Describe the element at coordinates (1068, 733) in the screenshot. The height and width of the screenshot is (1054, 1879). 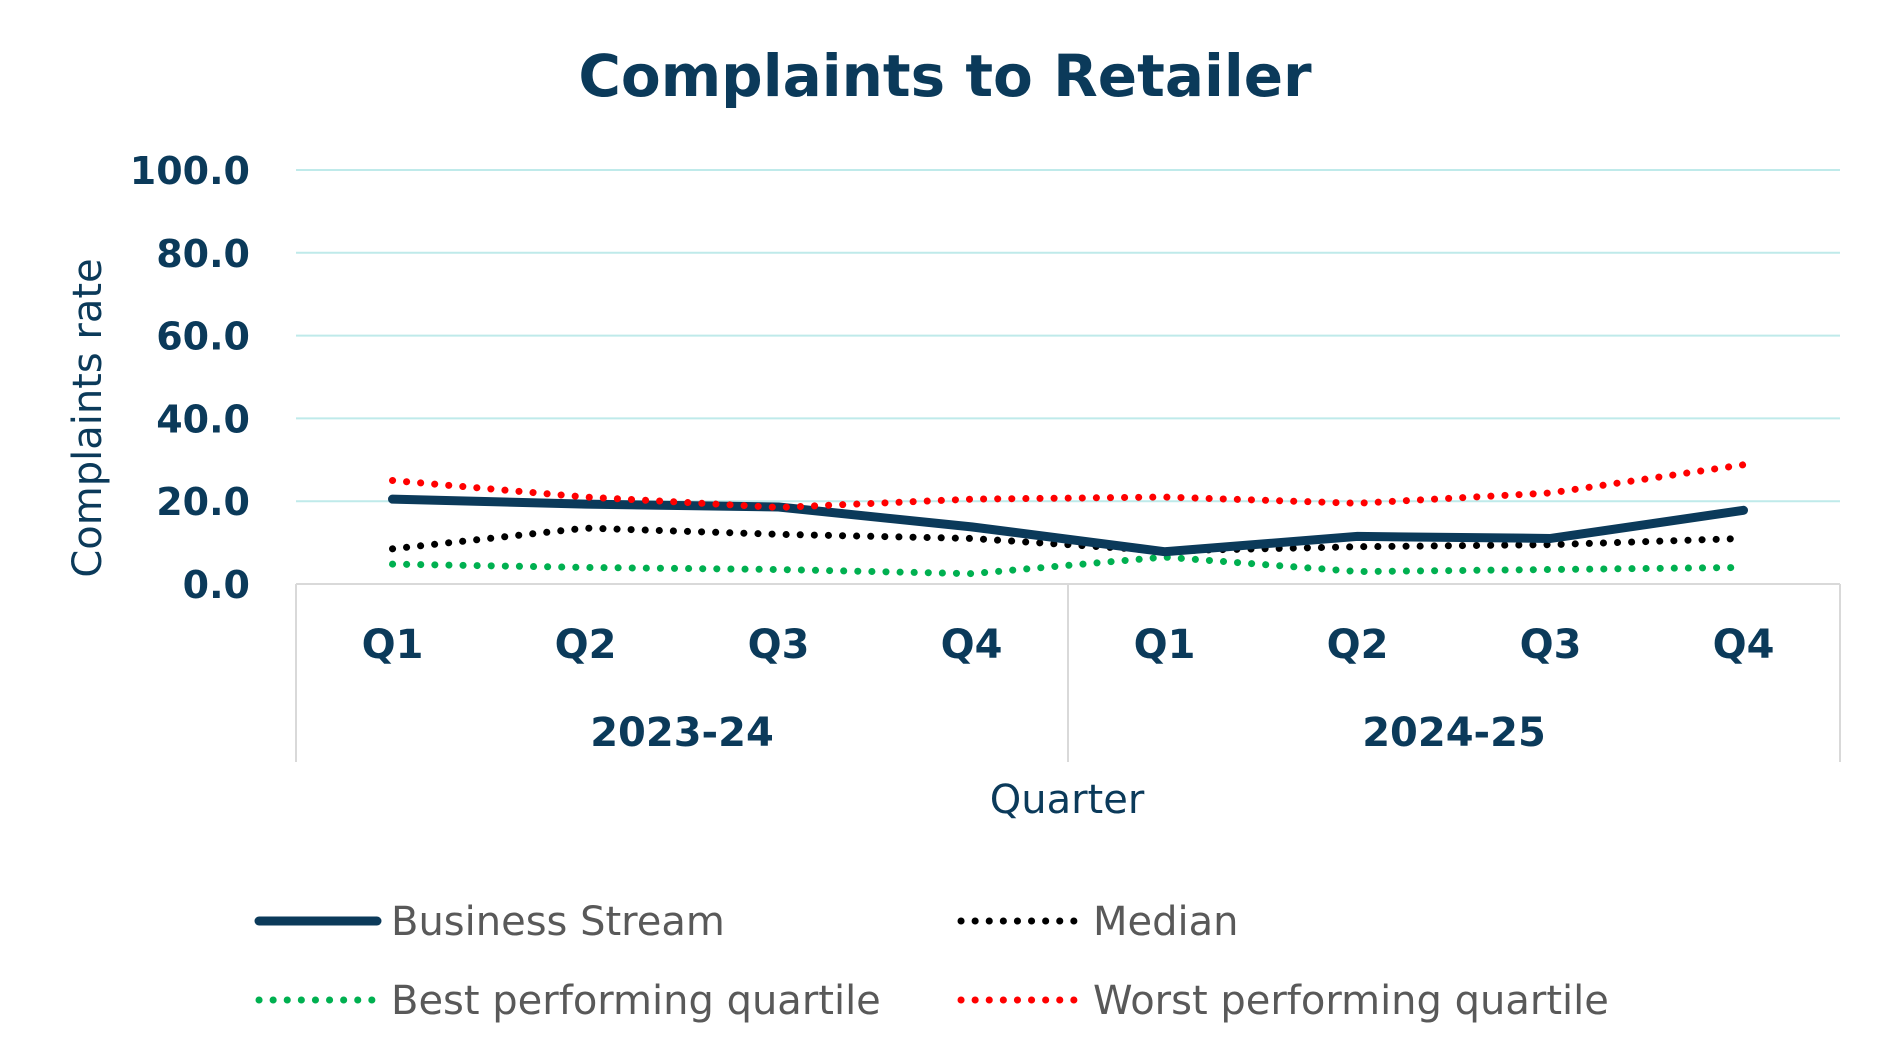
I see `x-axis-groups: 2023-24 2024-25` at that location.